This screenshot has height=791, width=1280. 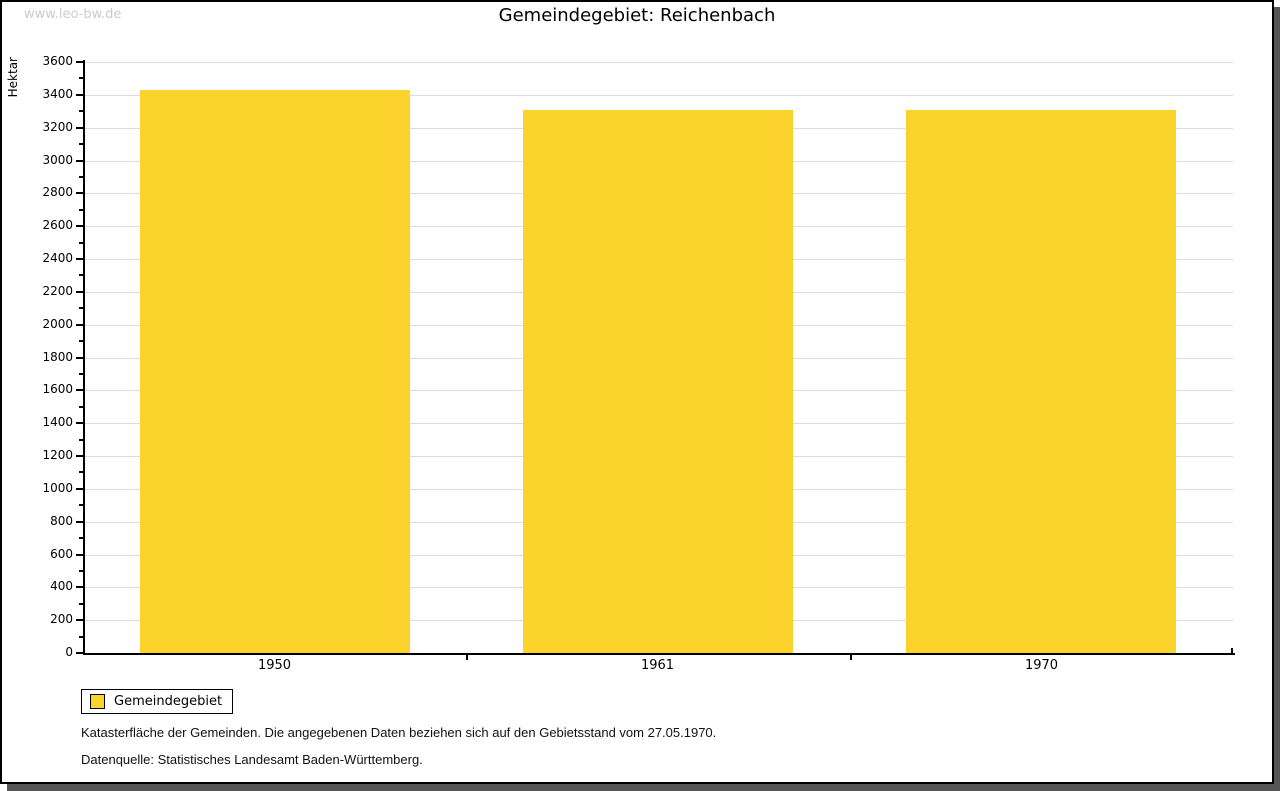 I want to click on x-tick-label: 1961, so click(x=657, y=665).